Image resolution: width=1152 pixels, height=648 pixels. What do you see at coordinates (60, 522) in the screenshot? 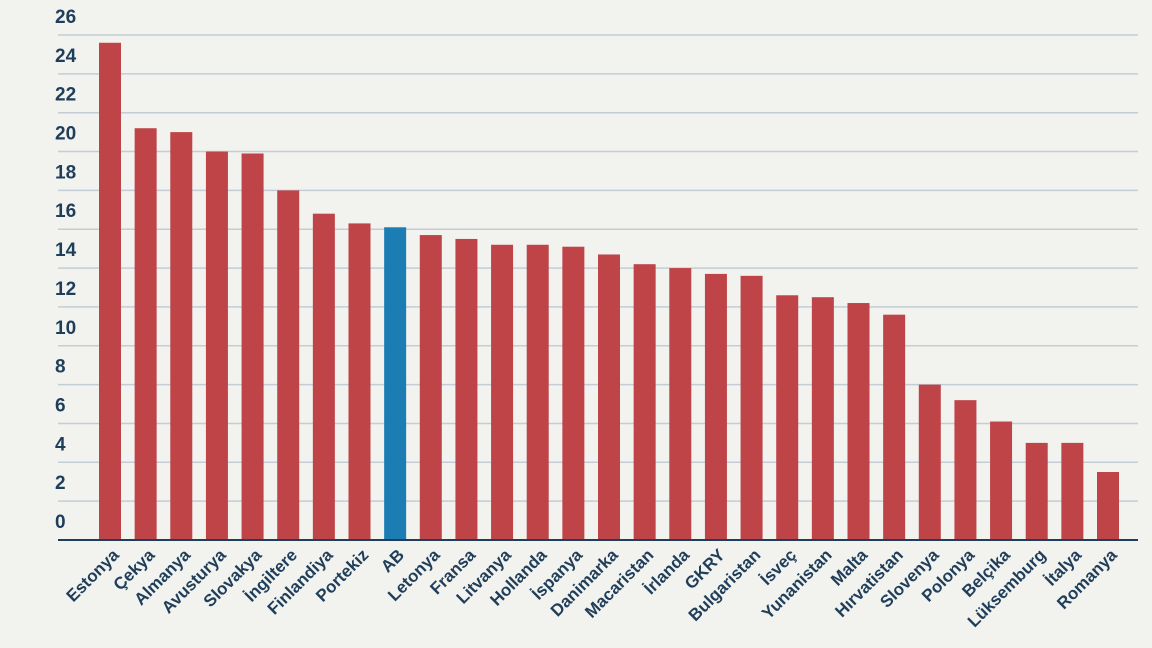
I see `y-tick-label: 0` at bounding box center [60, 522].